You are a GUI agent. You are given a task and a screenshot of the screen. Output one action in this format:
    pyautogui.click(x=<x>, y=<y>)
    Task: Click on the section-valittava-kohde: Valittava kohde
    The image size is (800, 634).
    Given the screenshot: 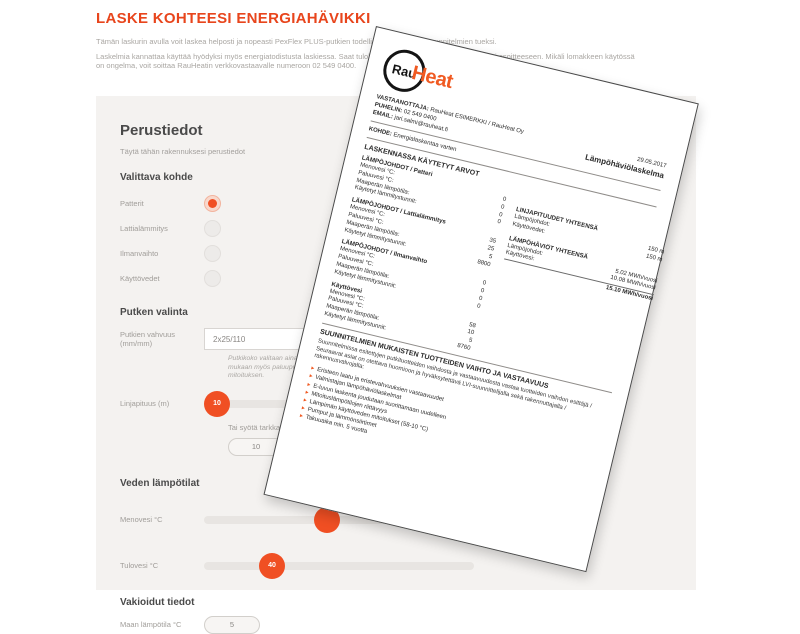 What is the action you would take?
    pyautogui.click(x=156, y=177)
    